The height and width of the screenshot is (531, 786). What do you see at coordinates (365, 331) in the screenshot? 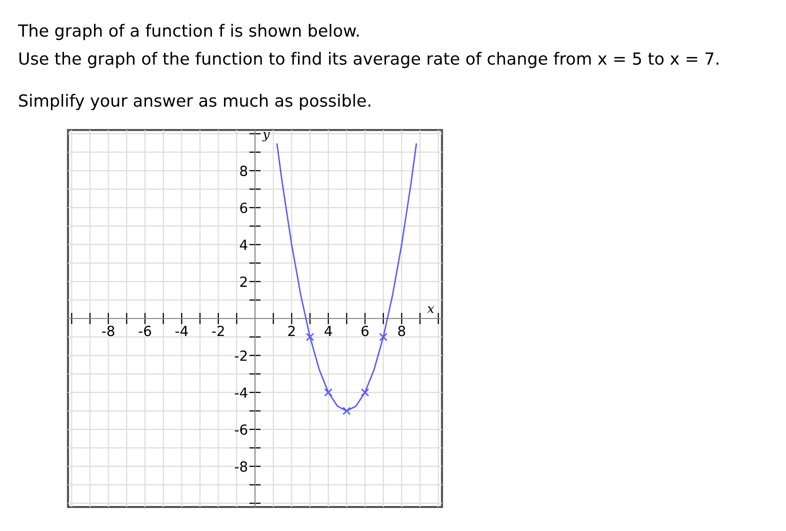
I see `x-tick-label: 6` at bounding box center [365, 331].